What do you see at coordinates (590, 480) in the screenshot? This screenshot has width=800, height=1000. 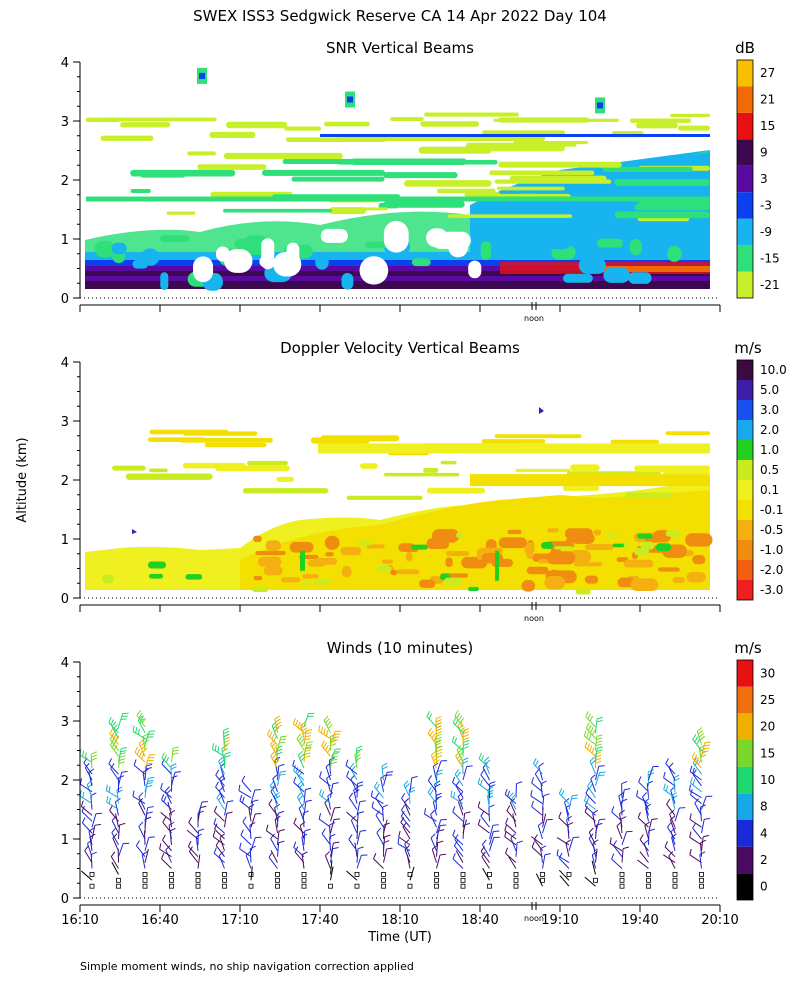 I see `dop-layer` at bounding box center [590, 480].